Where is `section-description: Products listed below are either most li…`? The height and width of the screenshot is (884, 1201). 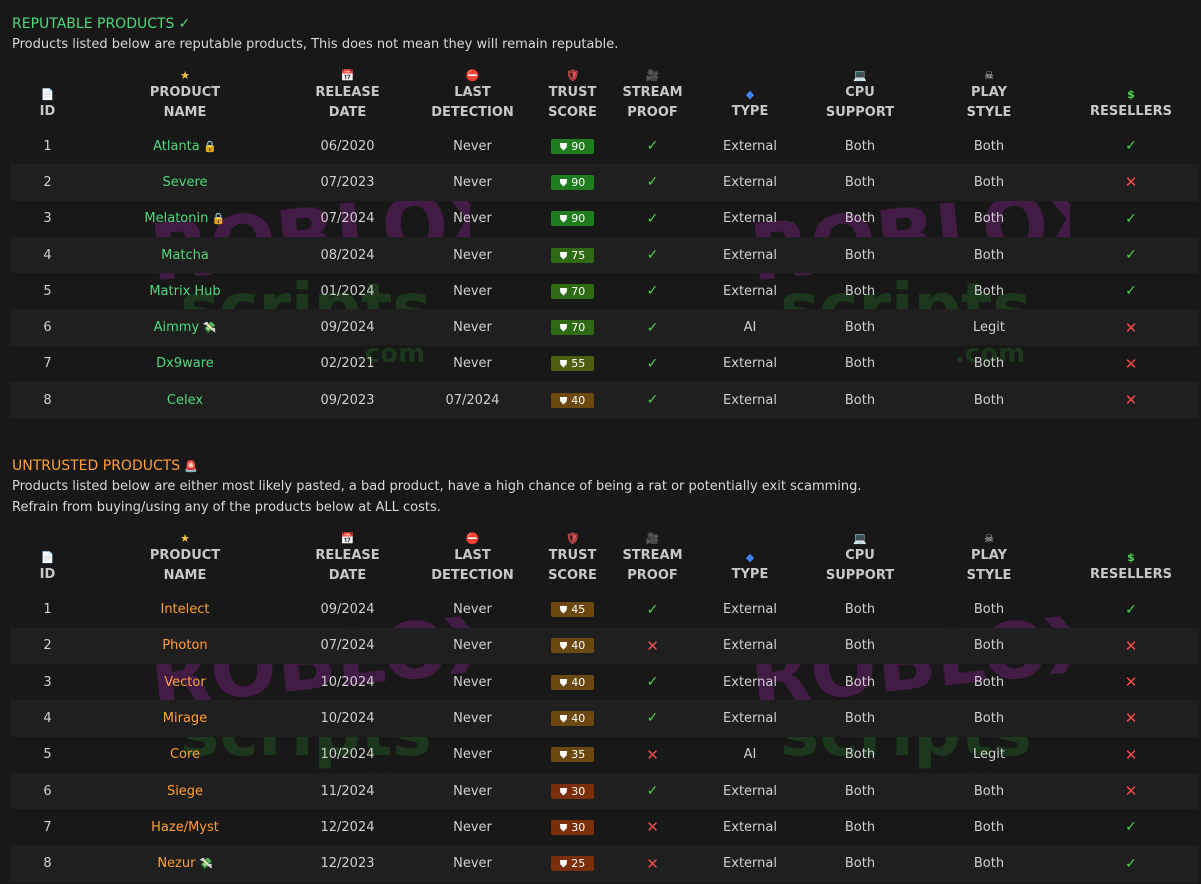 section-description: Products listed below are either most li… is located at coordinates (606, 497).